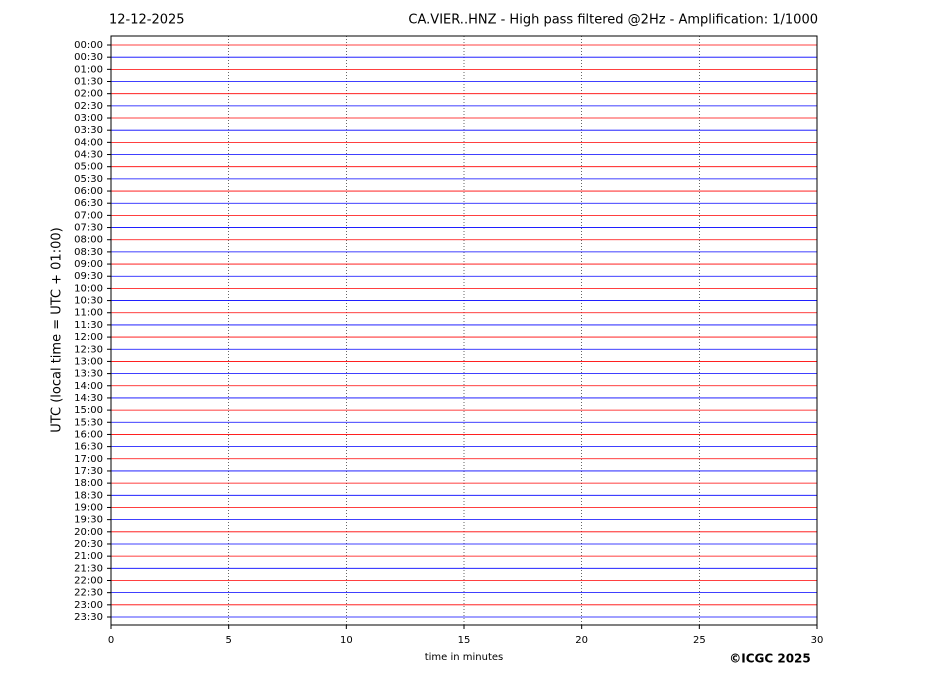 This screenshot has height=696, width=927. Describe the element at coordinates (88, 69) in the screenshot. I see `y-tick-label: 01:00` at that location.